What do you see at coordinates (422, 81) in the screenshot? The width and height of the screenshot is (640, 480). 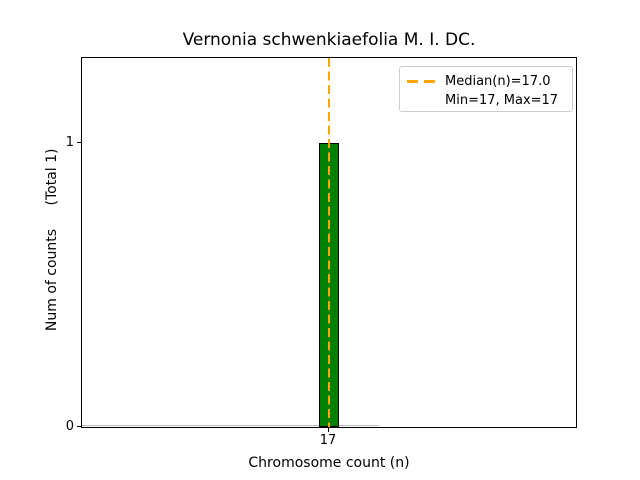 I see `median-line-legend-sample-icon` at bounding box center [422, 81].